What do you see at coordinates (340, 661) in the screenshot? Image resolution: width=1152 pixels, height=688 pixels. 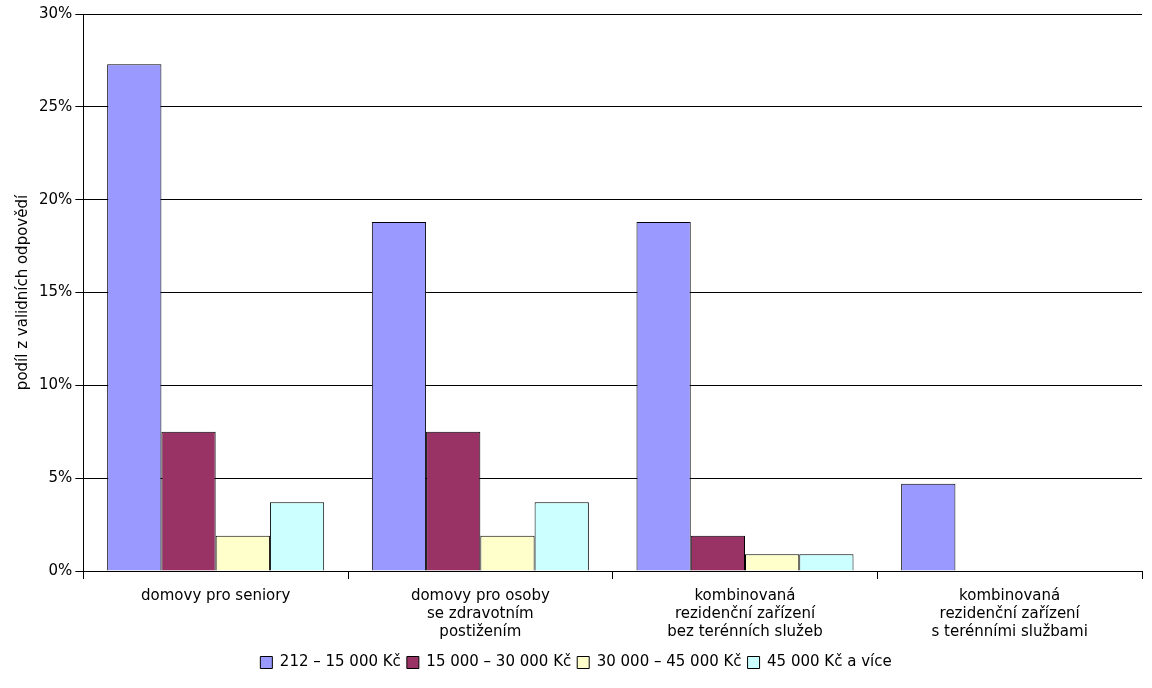 I see `legend-label: 212 – 15 000 Kč` at bounding box center [340, 661].